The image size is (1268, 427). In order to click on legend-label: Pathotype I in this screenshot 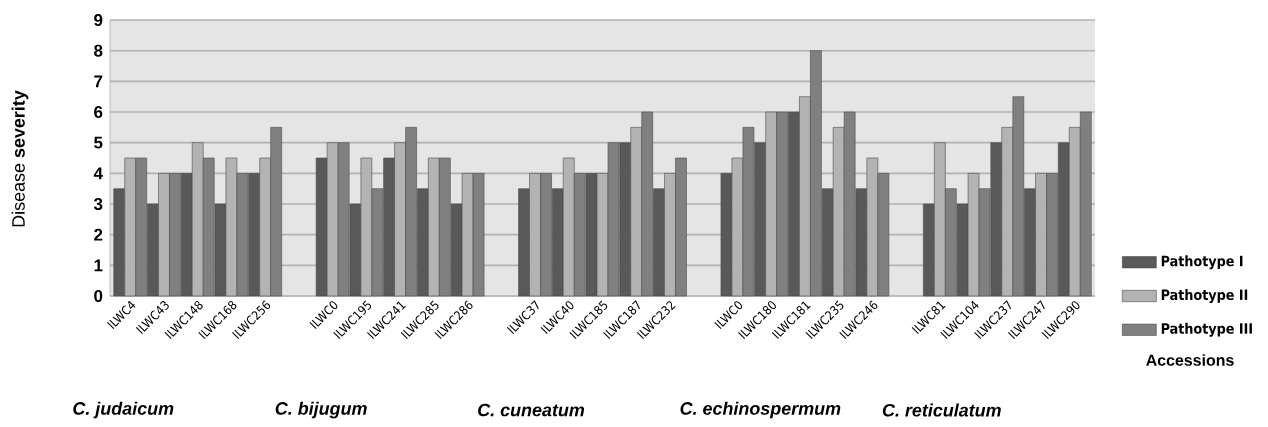, I will do `click(1202, 262)`.